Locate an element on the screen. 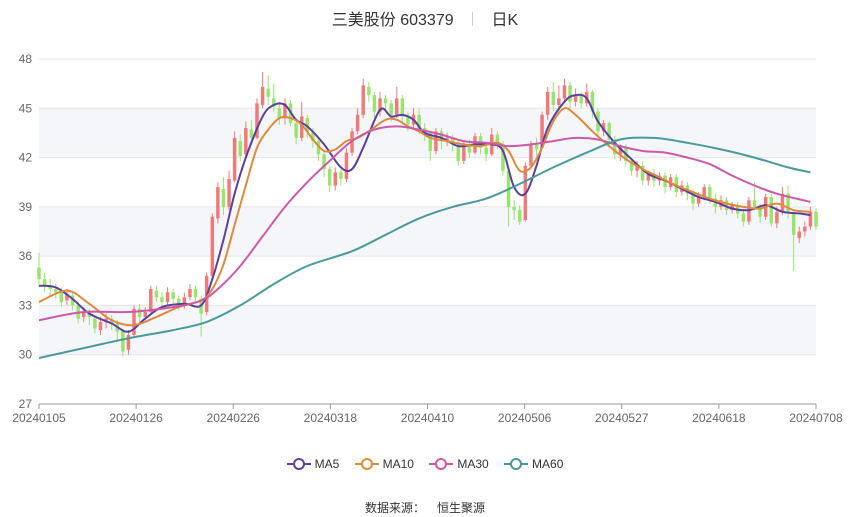 Image resolution: width=850 pixels, height=517 pixels. x-tick-label: 20240126 is located at coordinates (136, 418).